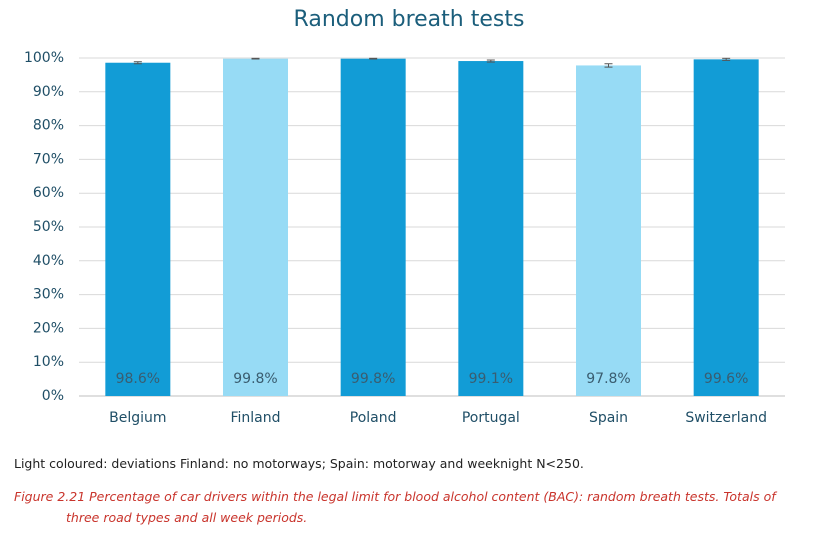  Describe the element at coordinates (255, 418) in the screenshot. I see `x-tick-label: Finland` at that location.